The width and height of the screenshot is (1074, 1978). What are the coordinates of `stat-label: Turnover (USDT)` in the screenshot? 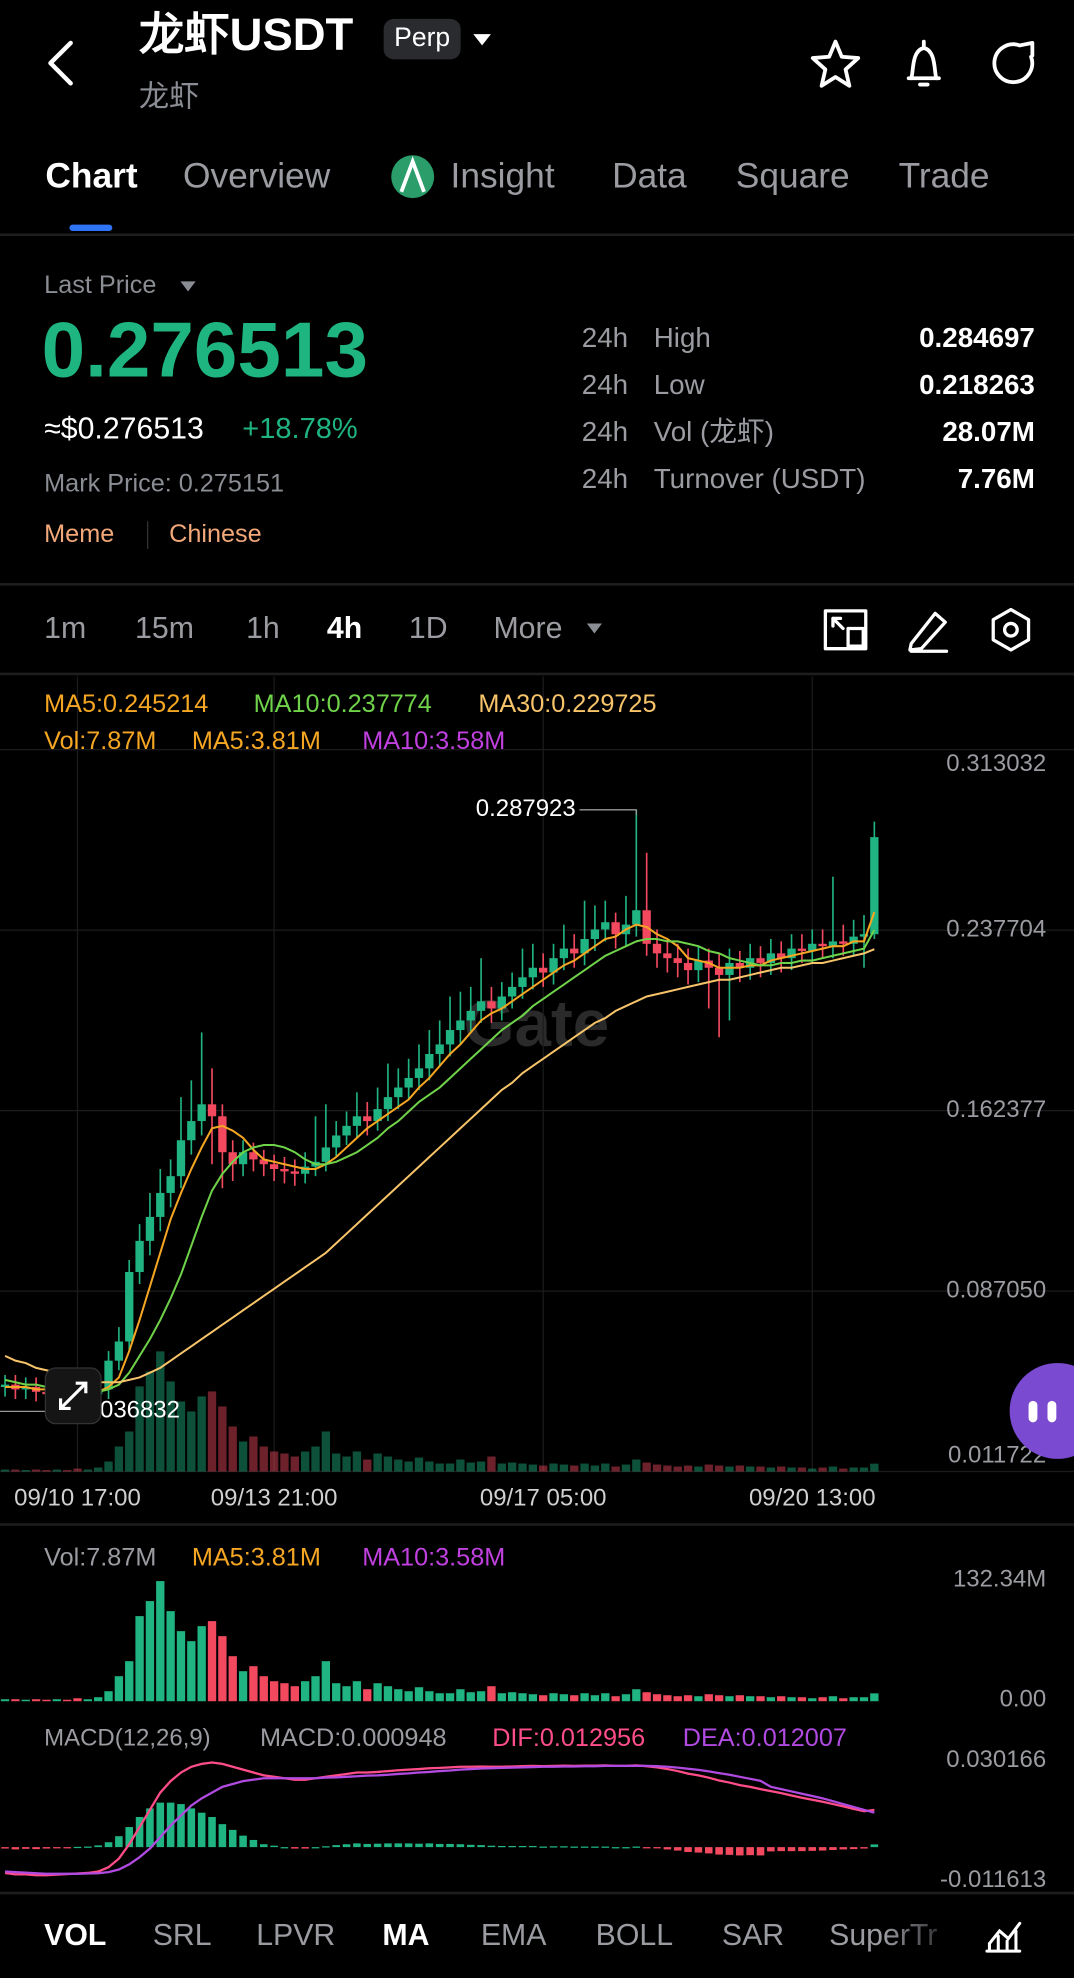 It's located at (760, 478).